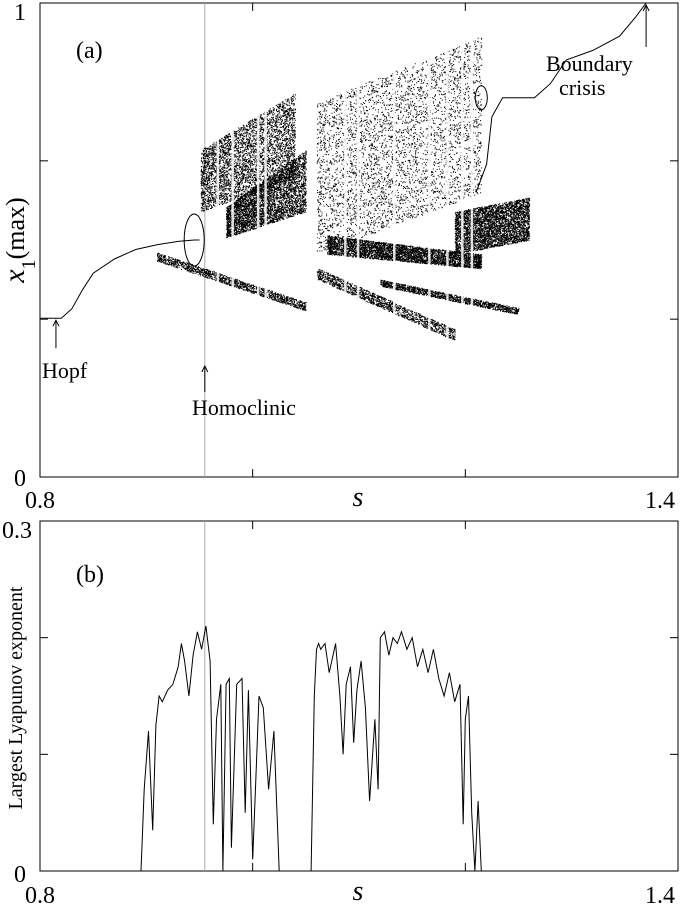 The height and width of the screenshot is (909, 682). Describe the element at coordinates (40, 896) in the screenshot. I see `panel-b-xtick-label-left: 0.8` at that location.